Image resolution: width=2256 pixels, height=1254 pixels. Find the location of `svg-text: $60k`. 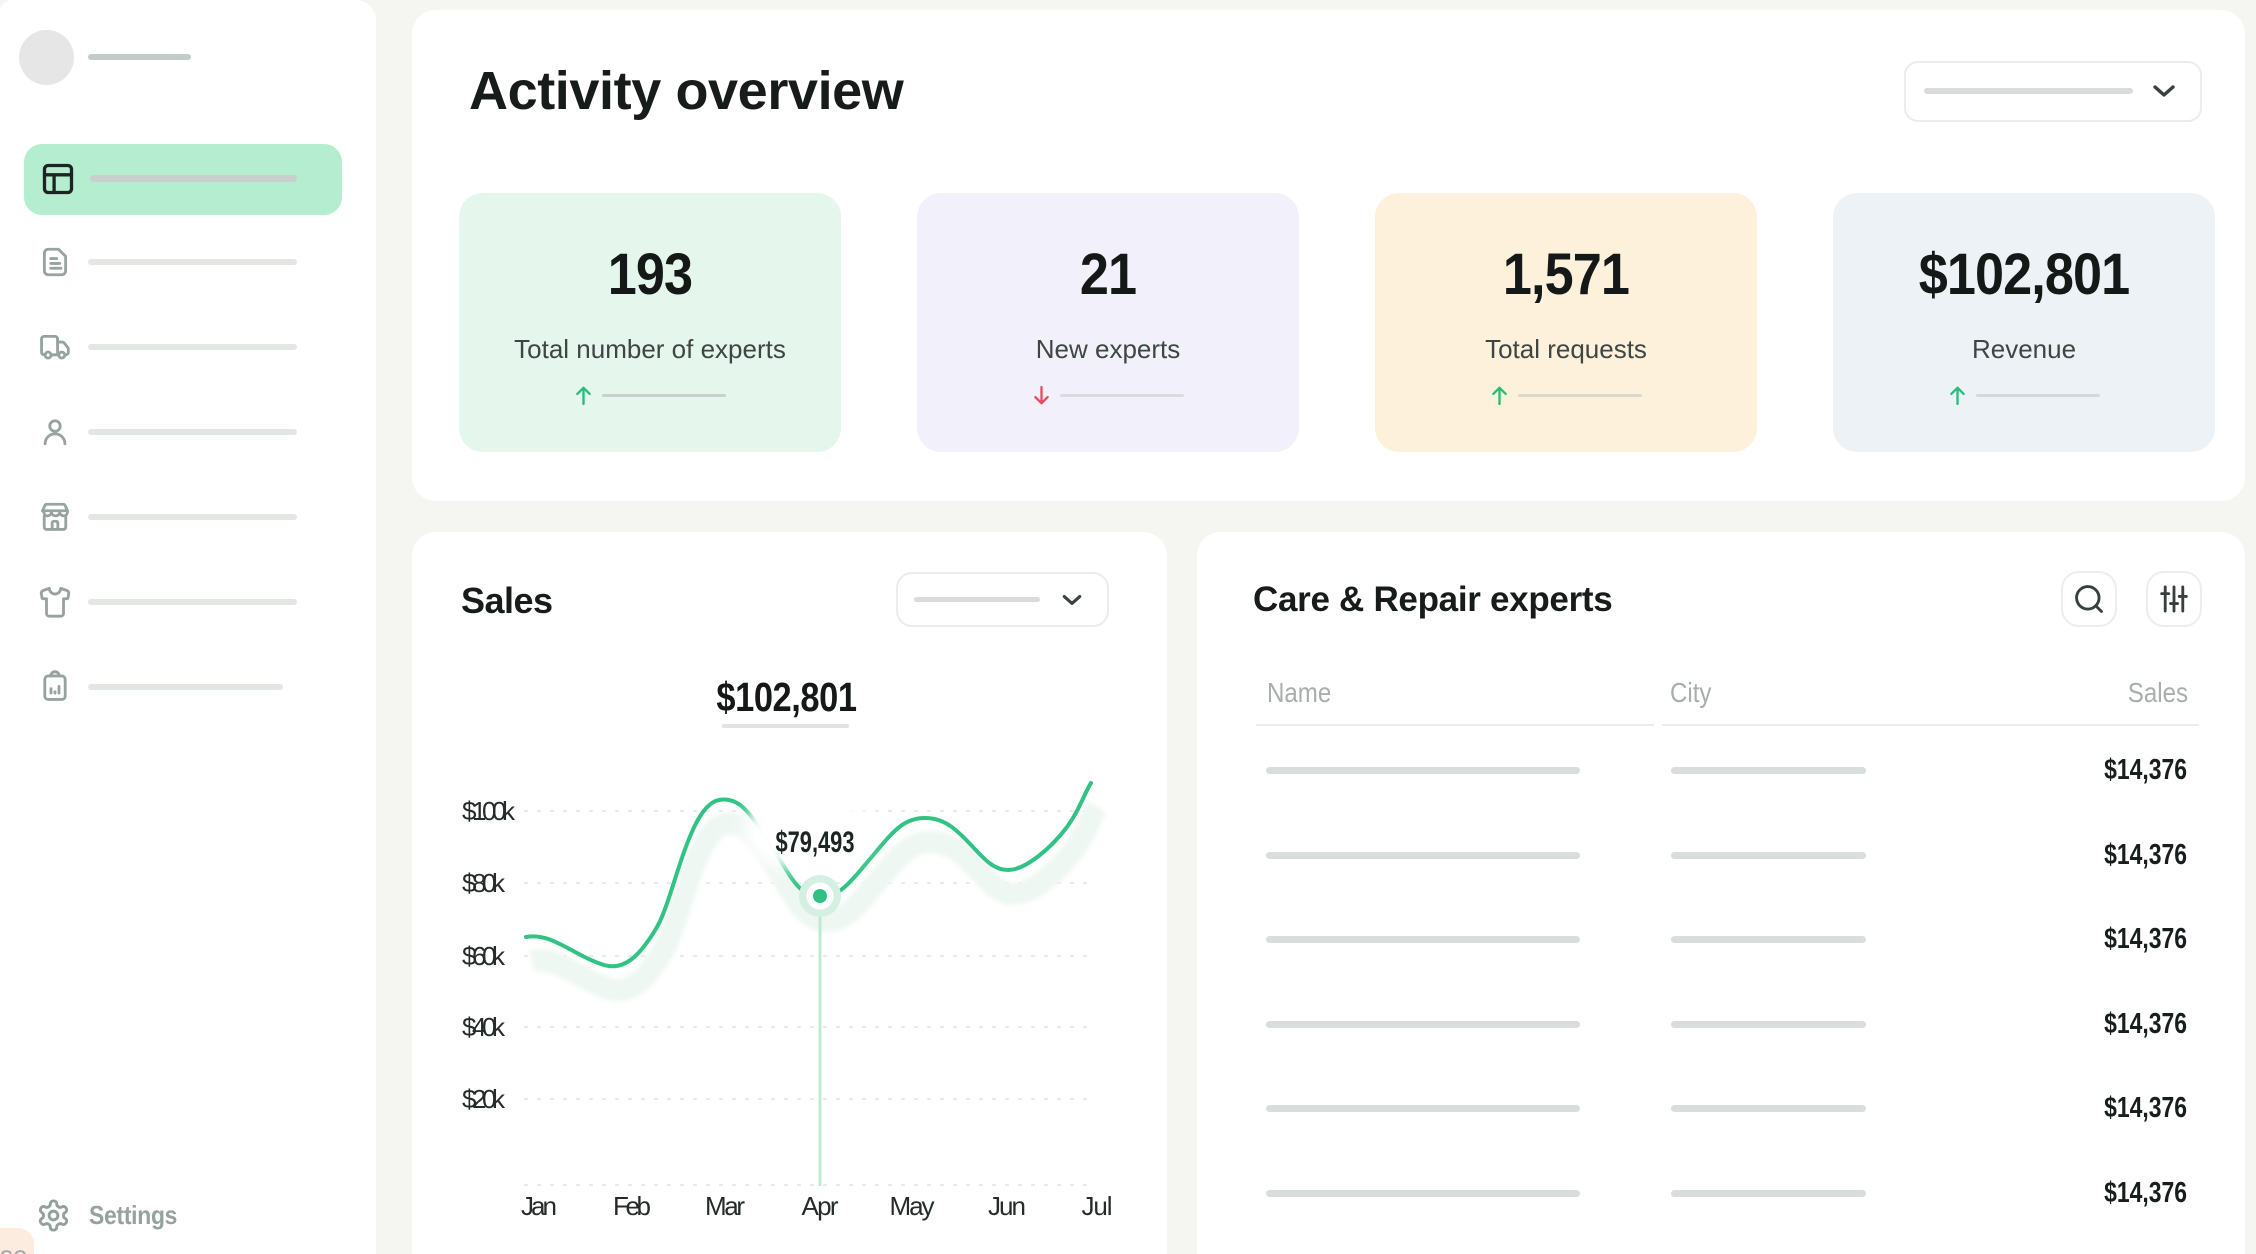

svg-text: $60k is located at coordinates (484, 956).